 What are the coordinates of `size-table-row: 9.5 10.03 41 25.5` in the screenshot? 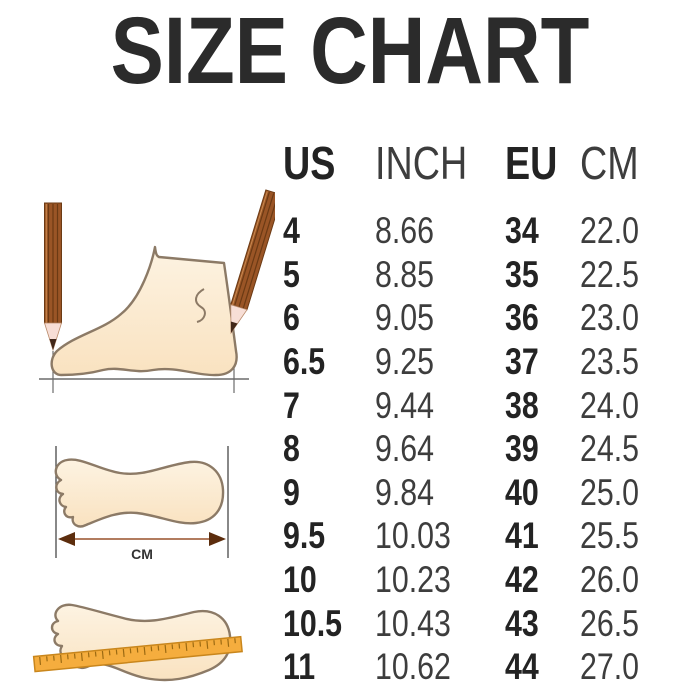 It's located at (476, 536).